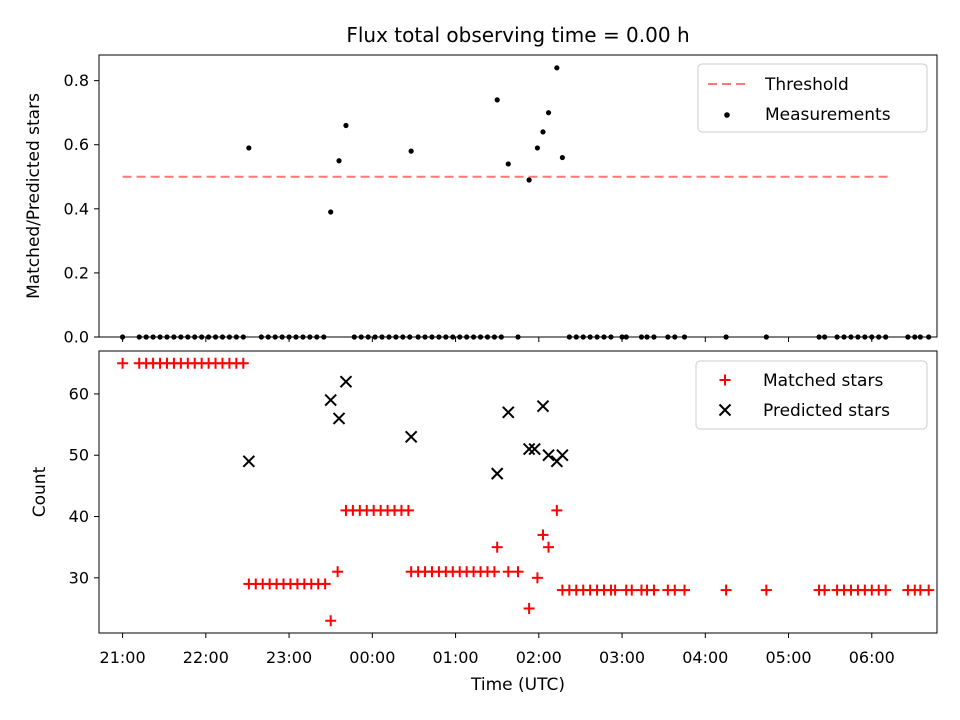 The height and width of the screenshot is (720, 960). What do you see at coordinates (806, 85) in the screenshot?
I see `legend-threshold-label: Threshold` at bounding box center [806, 85].